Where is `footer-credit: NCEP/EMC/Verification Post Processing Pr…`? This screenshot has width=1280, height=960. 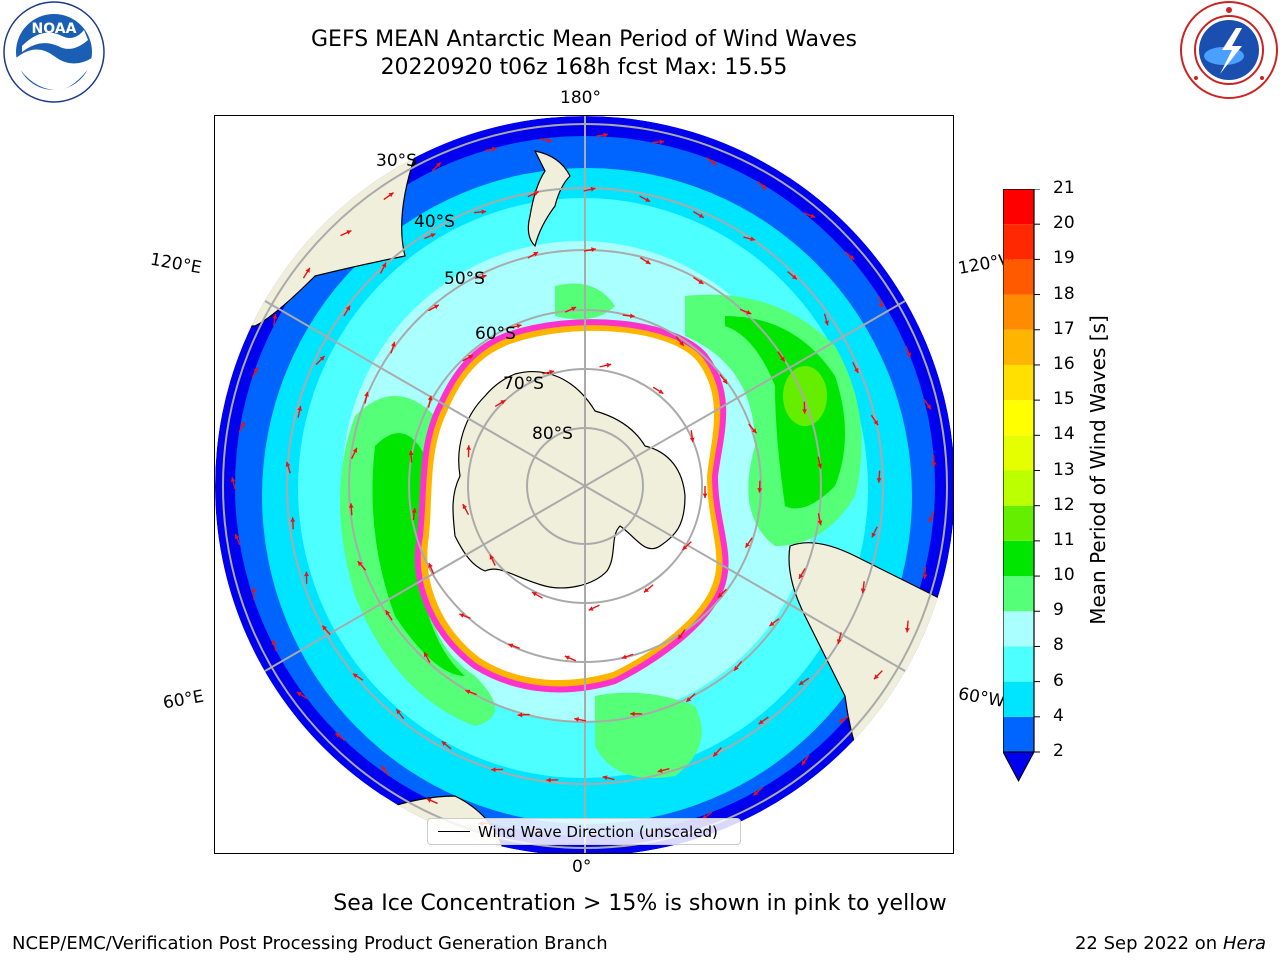 footer-credit: NCEP/EMC/Verification Post Processing Pr… is located at coordinates (310, 943).